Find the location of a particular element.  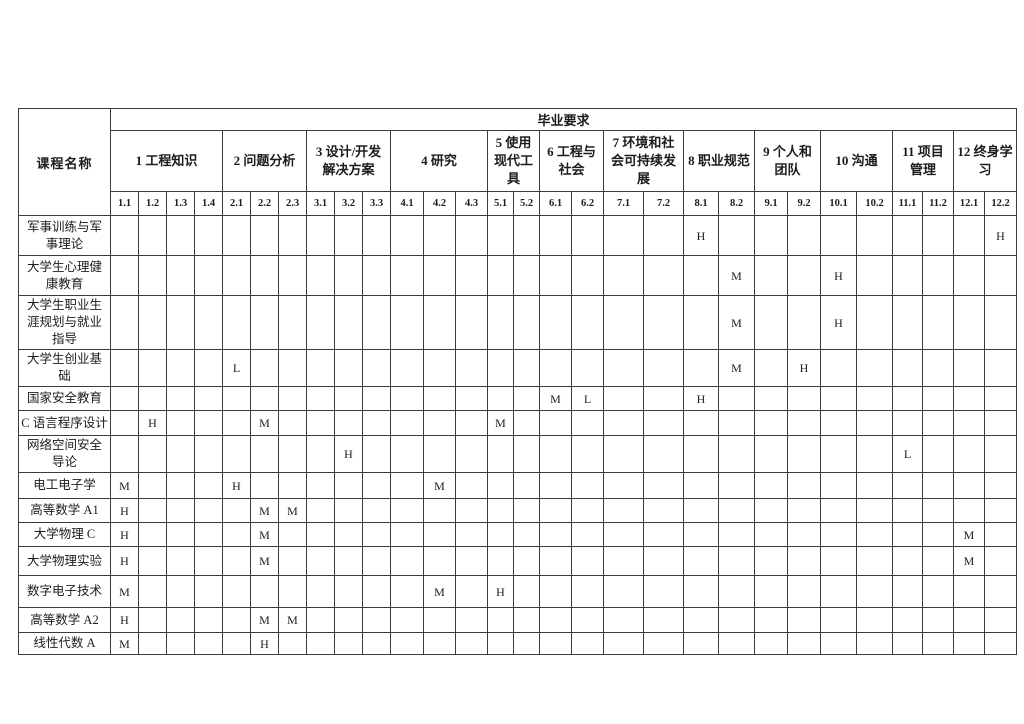

group-header-12: 12 终身学习 is located at coordinates (985, 161).